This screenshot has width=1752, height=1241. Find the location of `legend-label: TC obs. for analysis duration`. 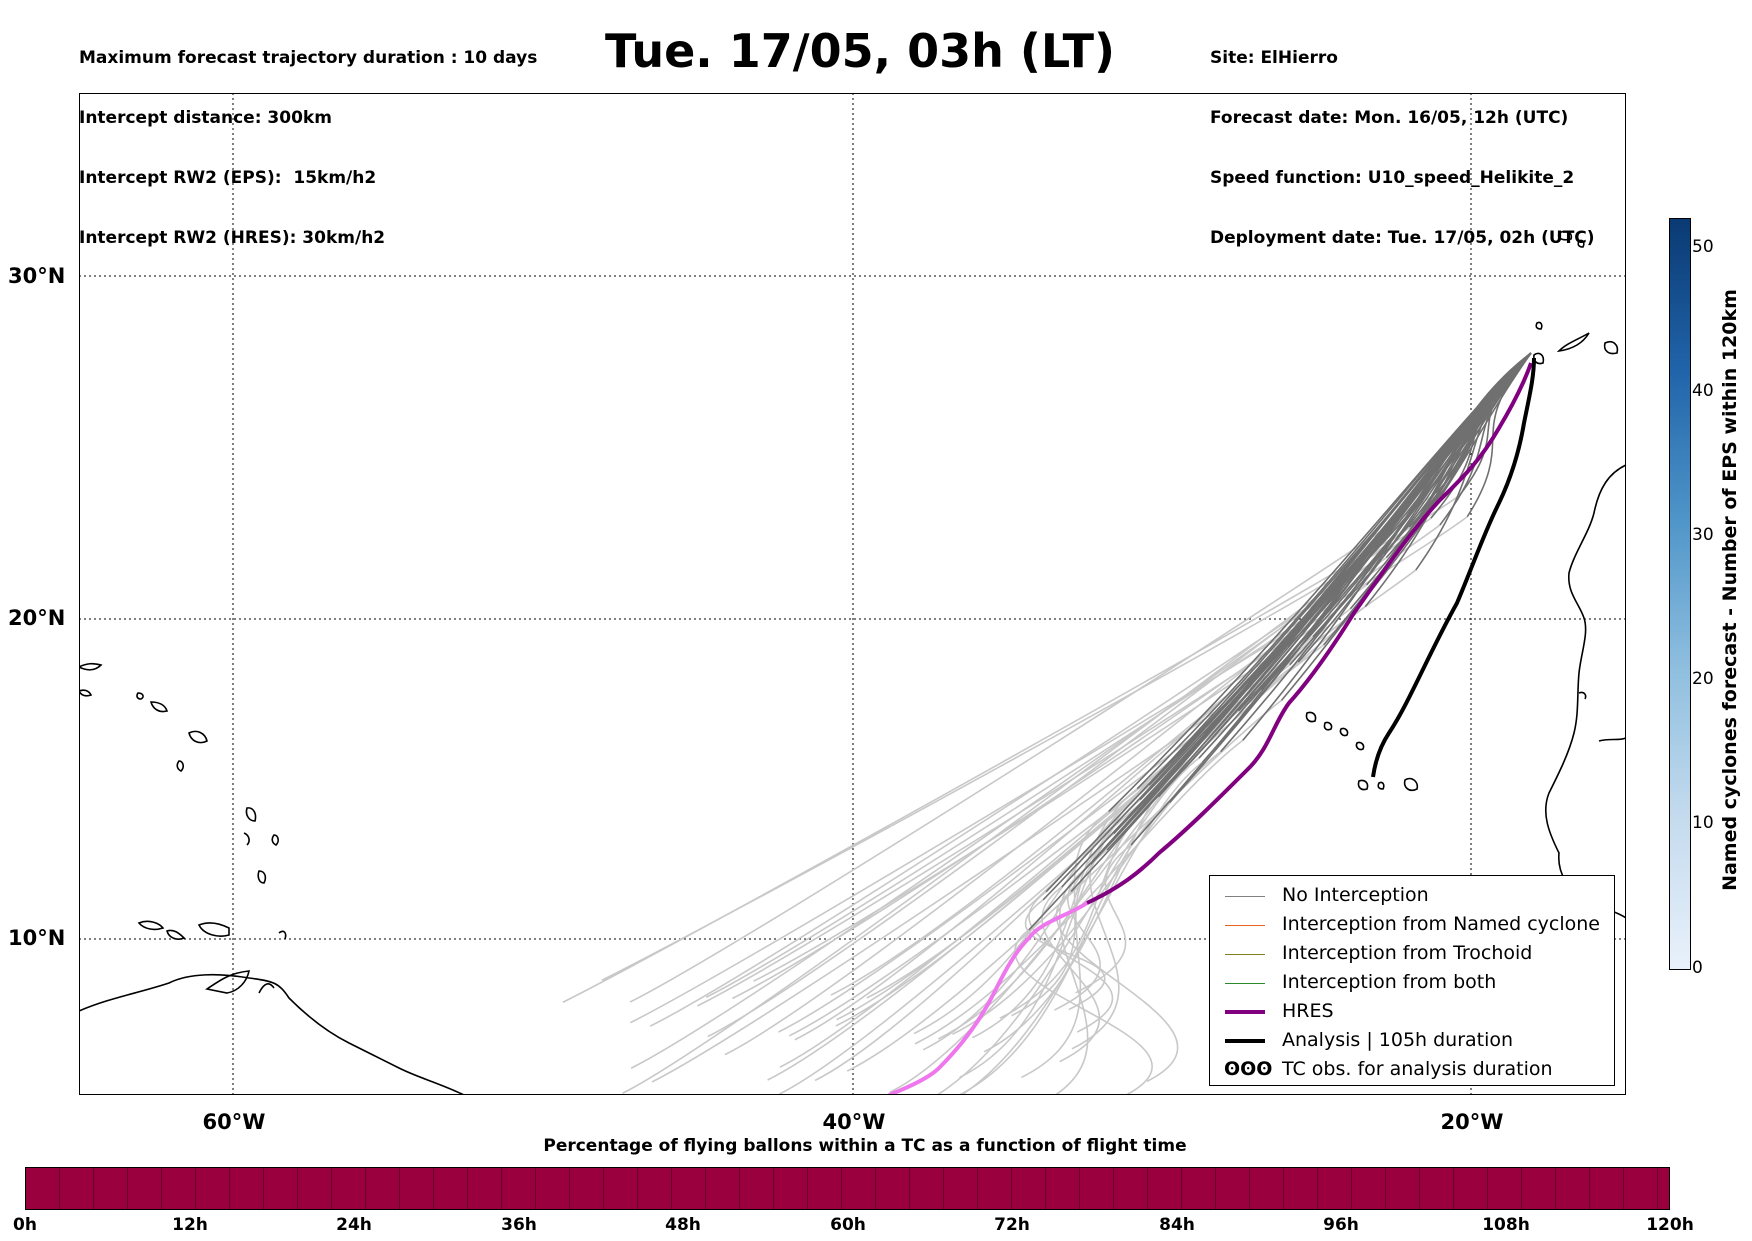

legend-label: TC obs. for analysis duration is located at coordinates (1417, 1069).